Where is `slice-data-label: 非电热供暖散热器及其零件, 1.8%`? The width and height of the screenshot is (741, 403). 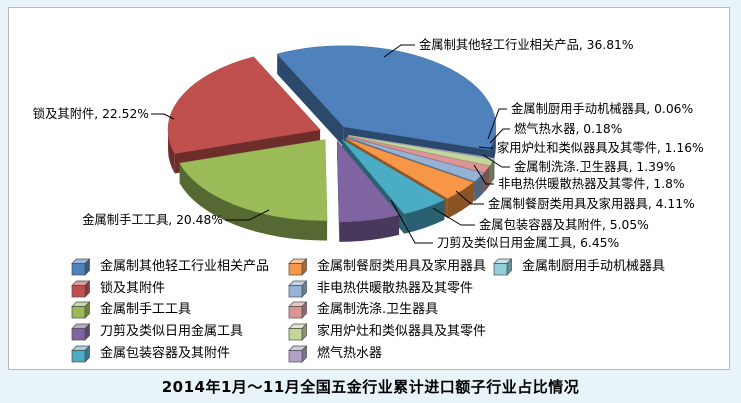
slice-data-label: 非电热供暖散热器及其零件, 1.8% is located at coordinates (591, 183).